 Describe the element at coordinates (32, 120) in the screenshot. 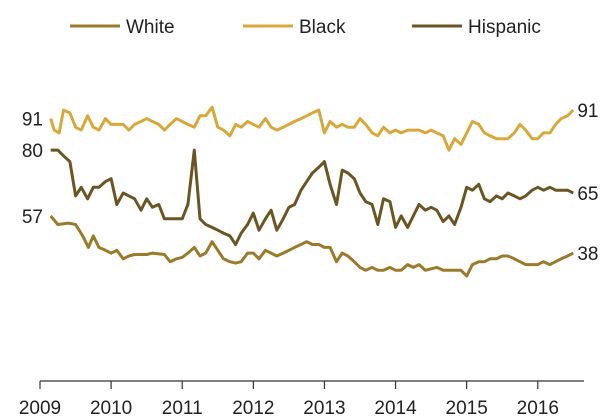

I see `start-label-black: 91` at that location.